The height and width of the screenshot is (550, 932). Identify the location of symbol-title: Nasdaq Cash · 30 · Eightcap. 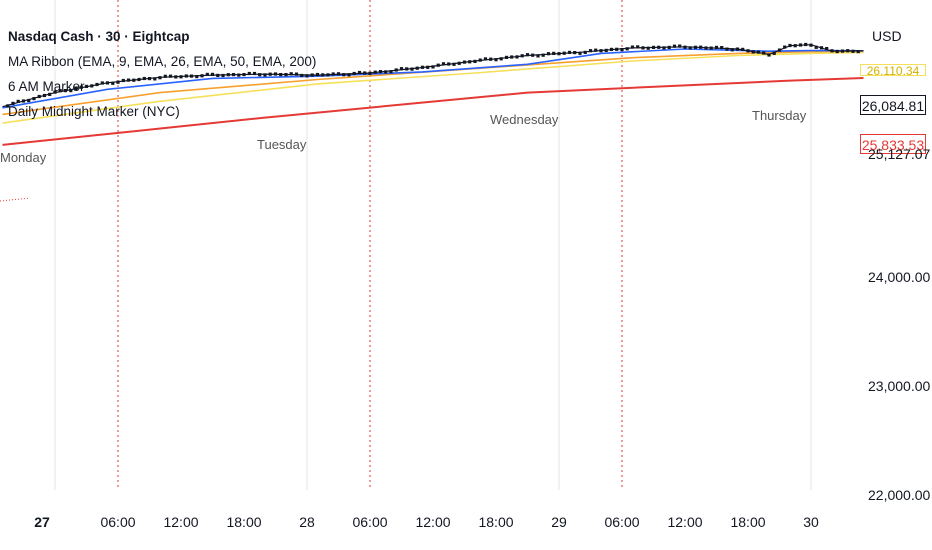
(99, 36).